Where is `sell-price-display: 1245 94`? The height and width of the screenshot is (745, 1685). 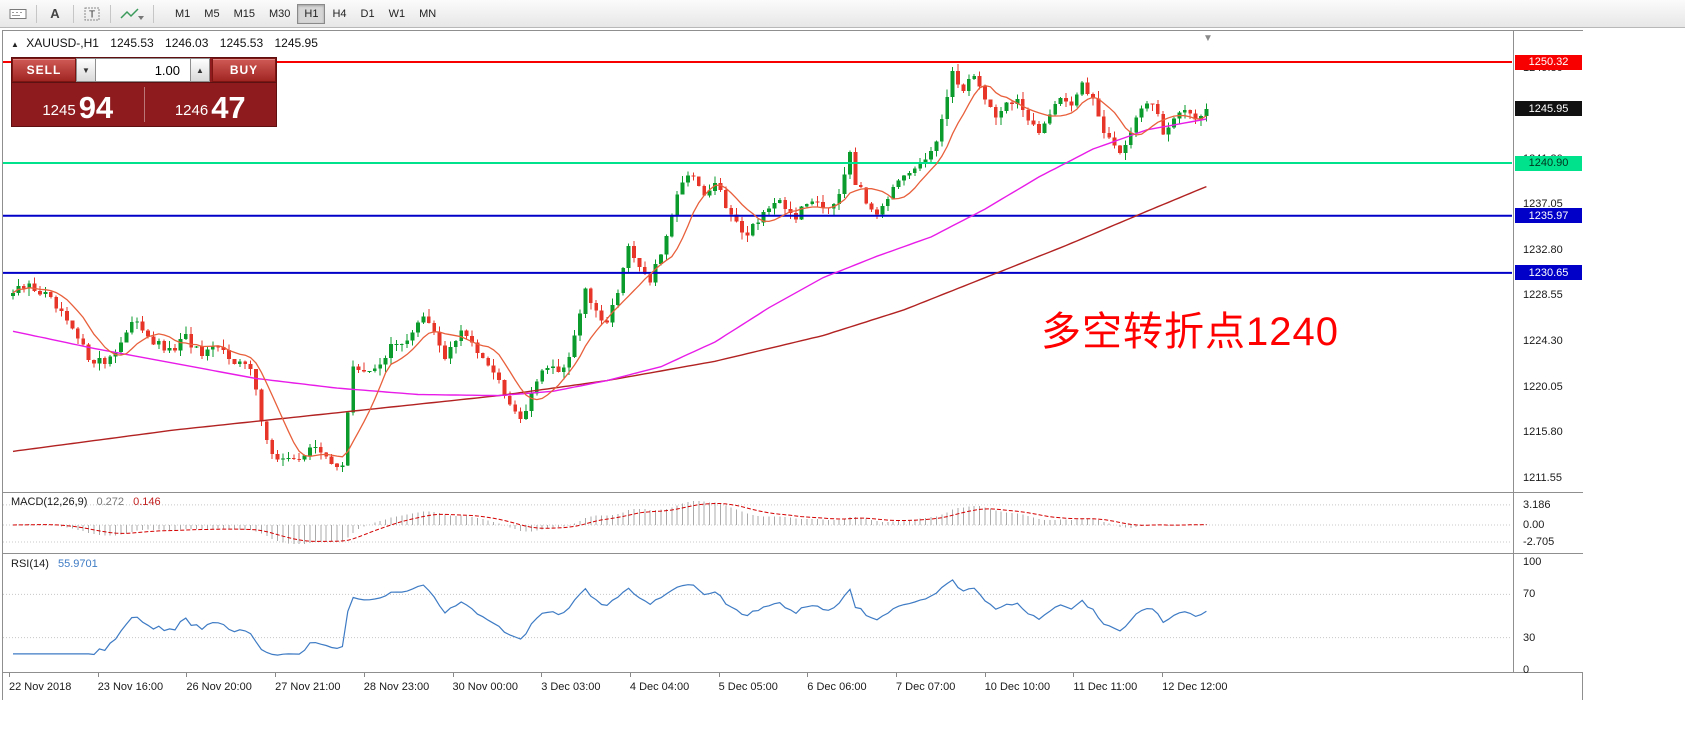 sell-price-display: 1245 94 is located at coordinates (78, 104).